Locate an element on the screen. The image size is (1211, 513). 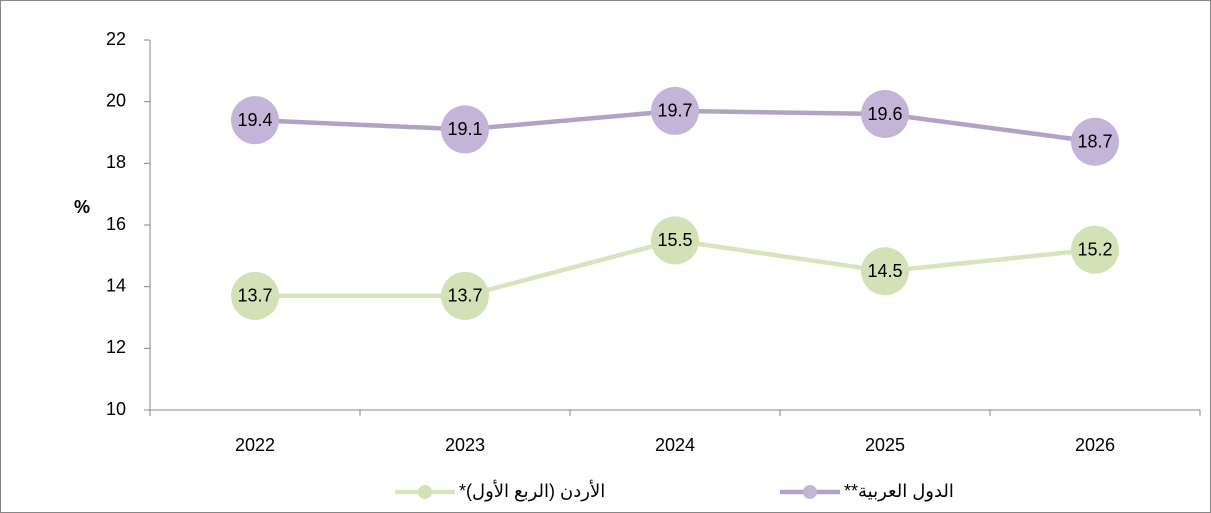
x-tick-label: 2024 is located at coordinates (675, 445).